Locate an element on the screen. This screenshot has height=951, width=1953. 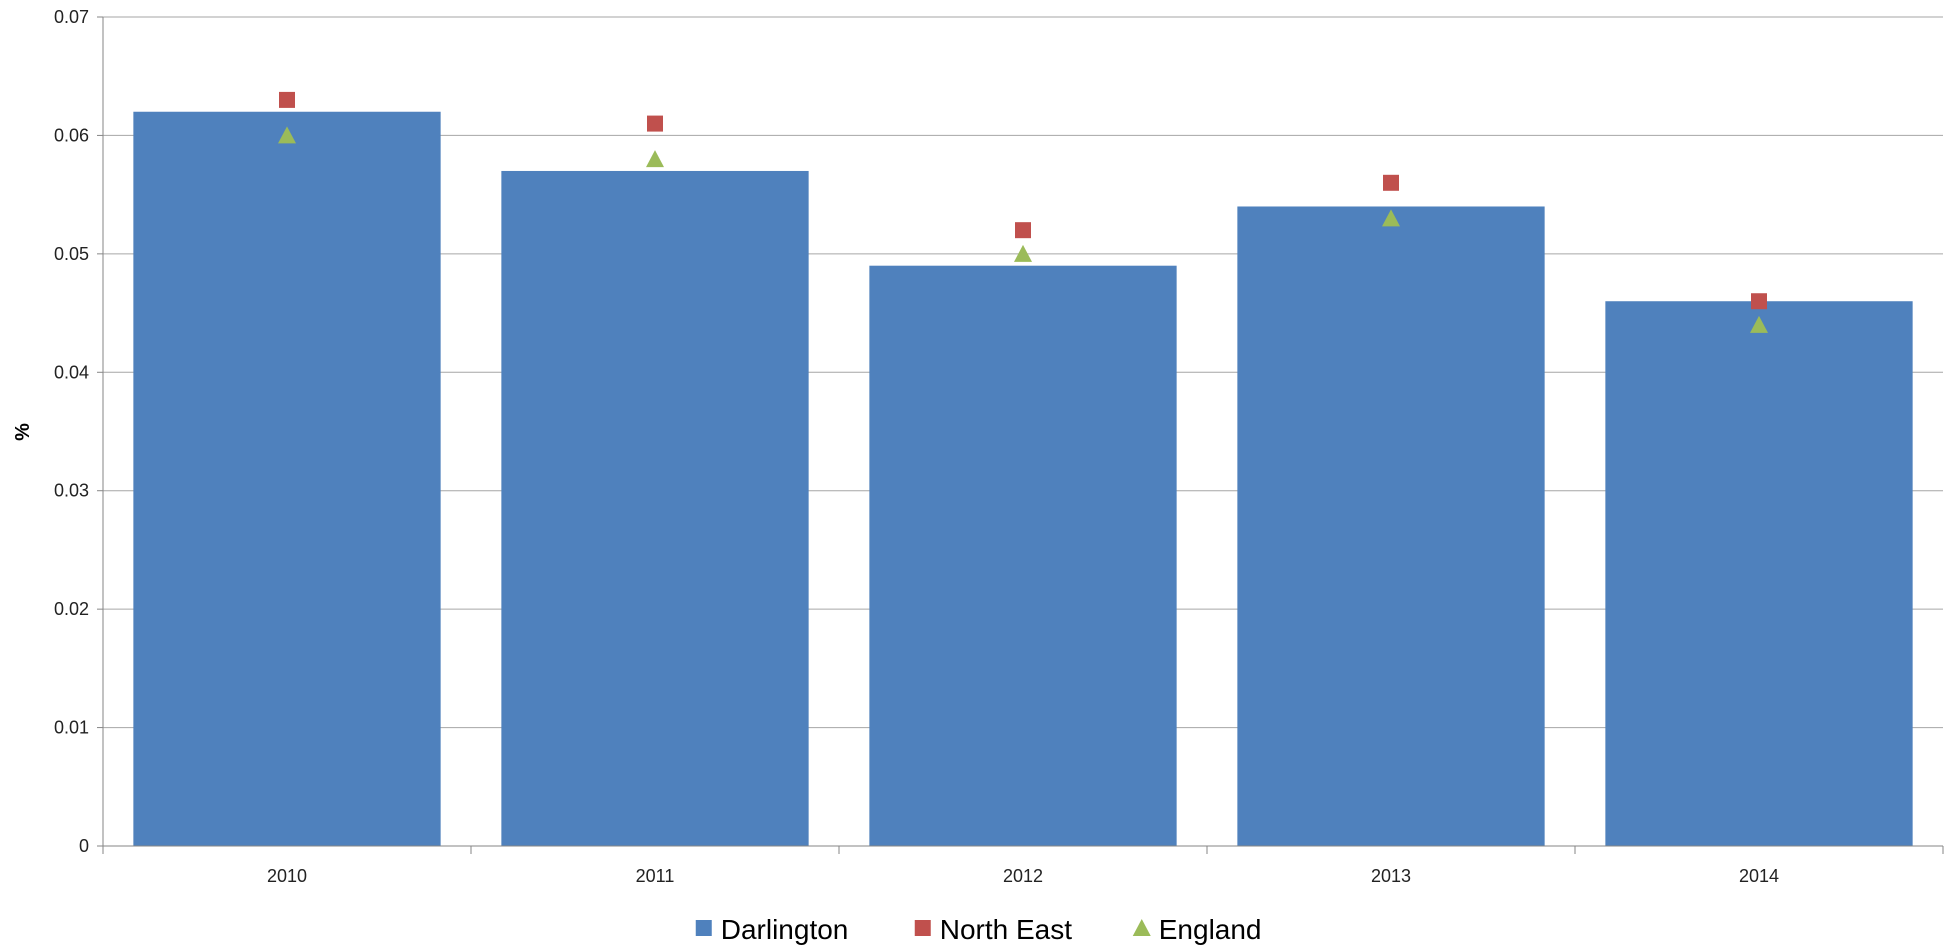
y-tick-label: 0 is located at coordinates (84, 846).